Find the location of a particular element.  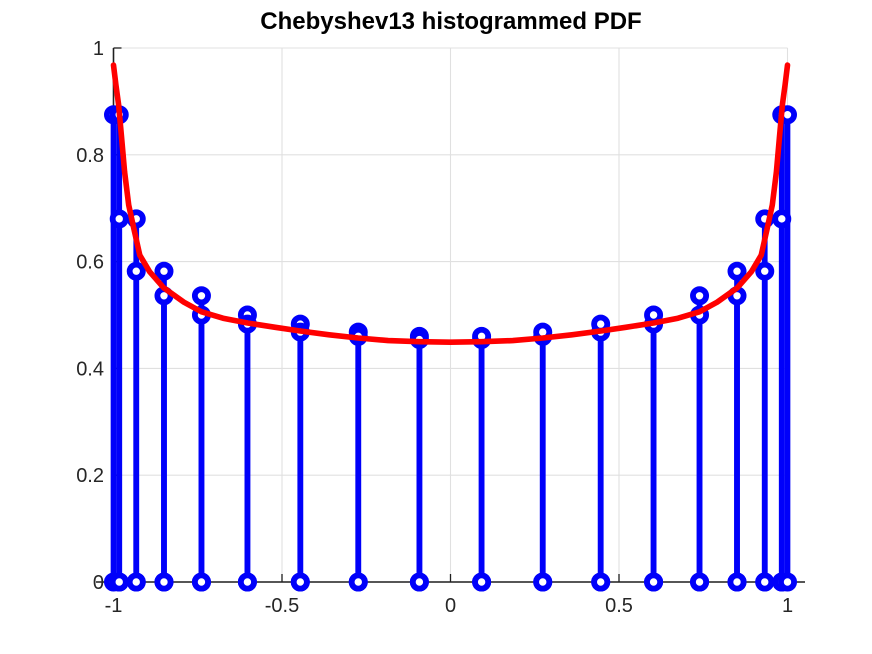

y-tick-labels: 0 0.2 0.4 0.6 0.8 1 is located at coordinates (90, 316).